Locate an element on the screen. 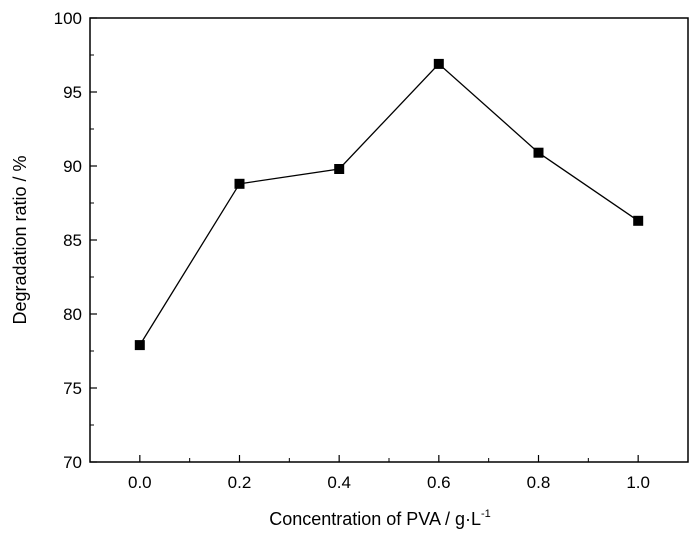 The width and height of the screenshot is (700, 535). x-tick-label: 1.0 is located at coordinates (638, 482).